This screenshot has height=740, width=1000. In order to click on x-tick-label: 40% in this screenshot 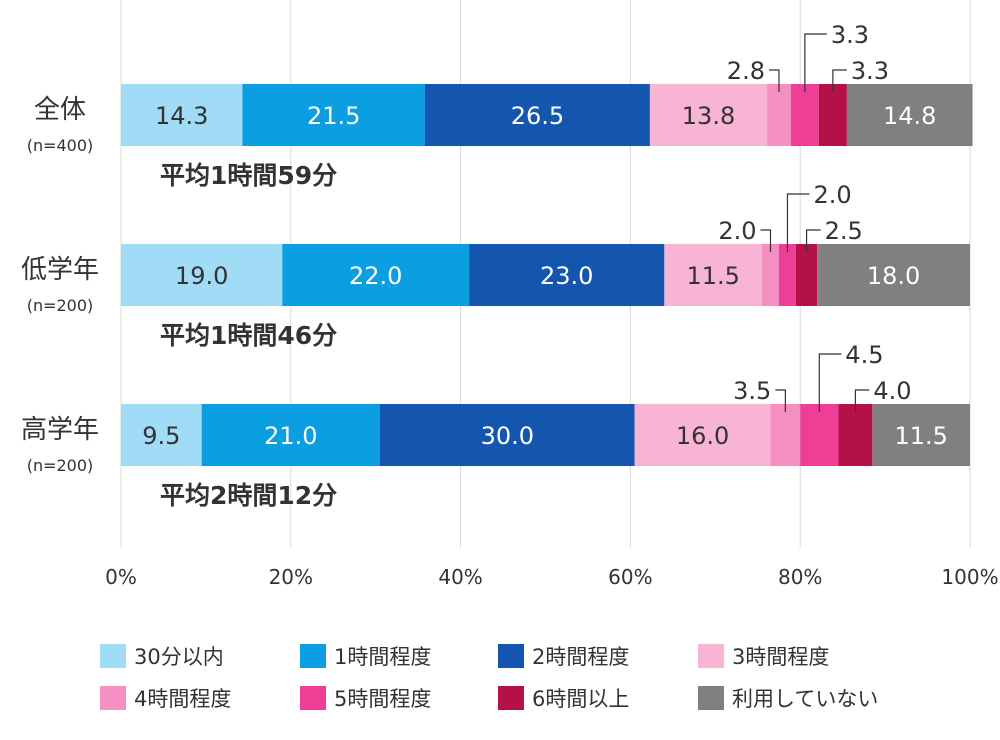, I will do `click(460, 577)`.